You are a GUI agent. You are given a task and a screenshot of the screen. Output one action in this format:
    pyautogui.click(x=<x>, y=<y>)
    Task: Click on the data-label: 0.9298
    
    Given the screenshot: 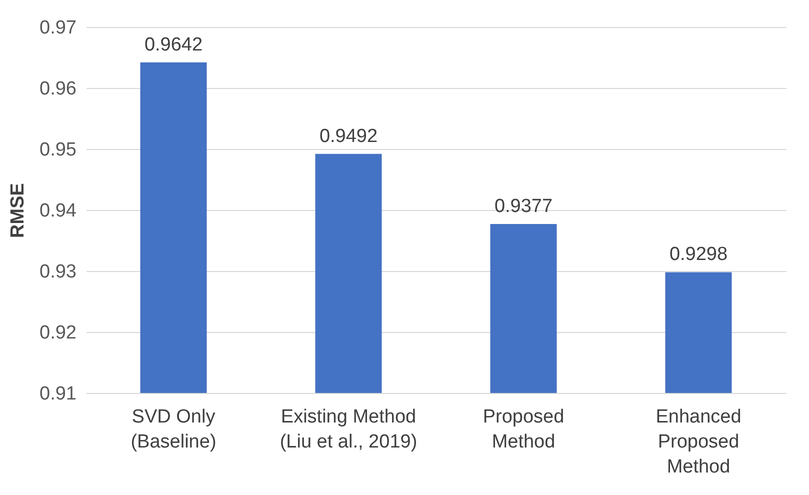 What is the action you would take?
    pyautogui.click(x=698, y=255)
    